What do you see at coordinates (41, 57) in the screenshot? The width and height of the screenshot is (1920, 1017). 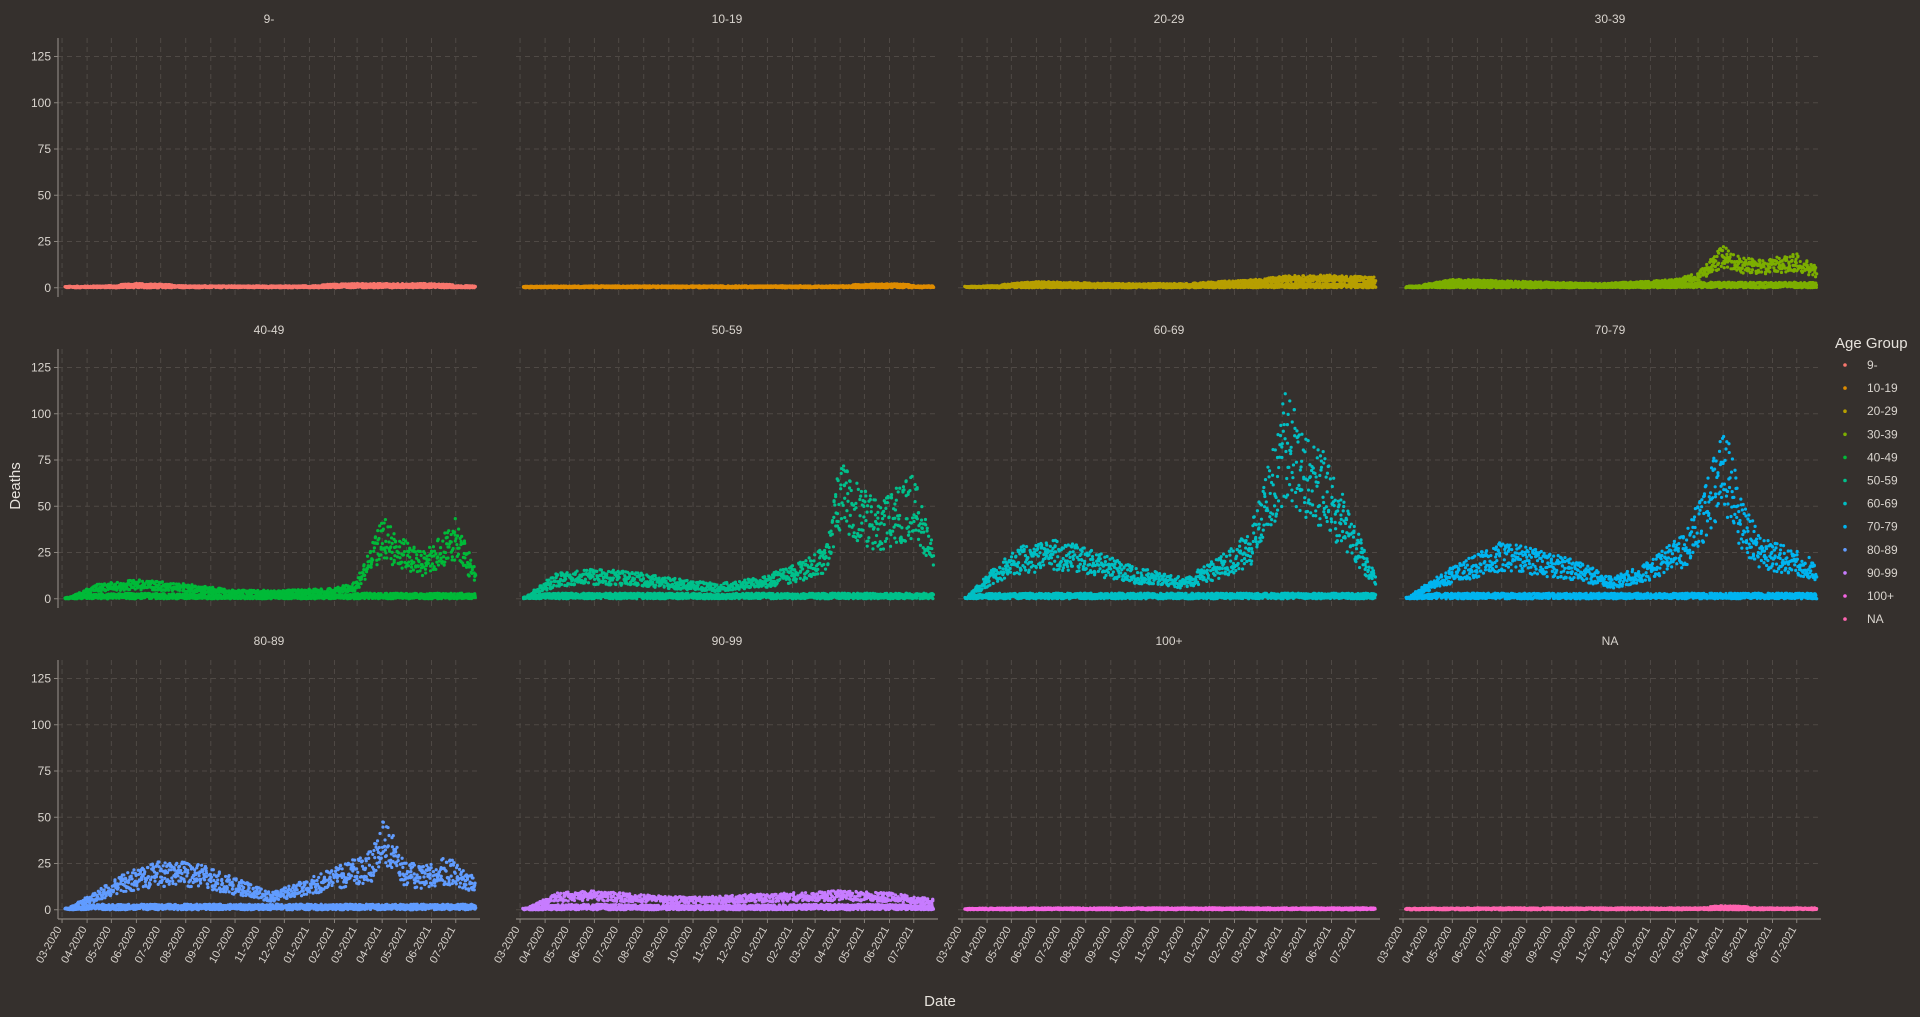 I see `y-tick-label: 125` at bounding box center [41, 57].